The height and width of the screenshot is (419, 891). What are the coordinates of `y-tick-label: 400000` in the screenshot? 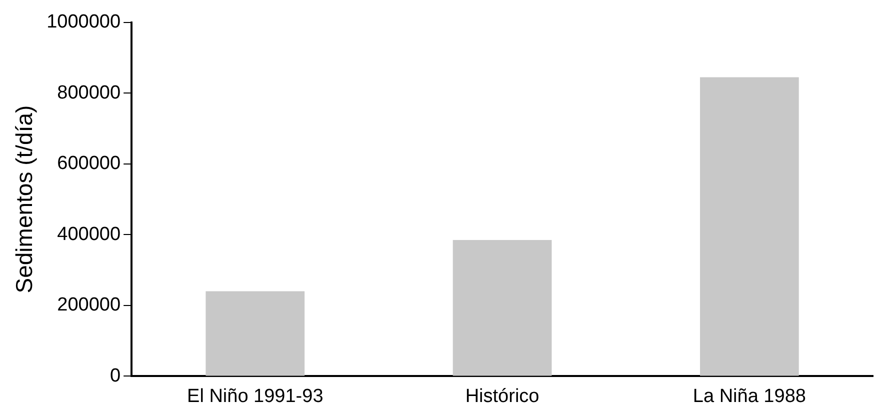 It's located at (89, 234).